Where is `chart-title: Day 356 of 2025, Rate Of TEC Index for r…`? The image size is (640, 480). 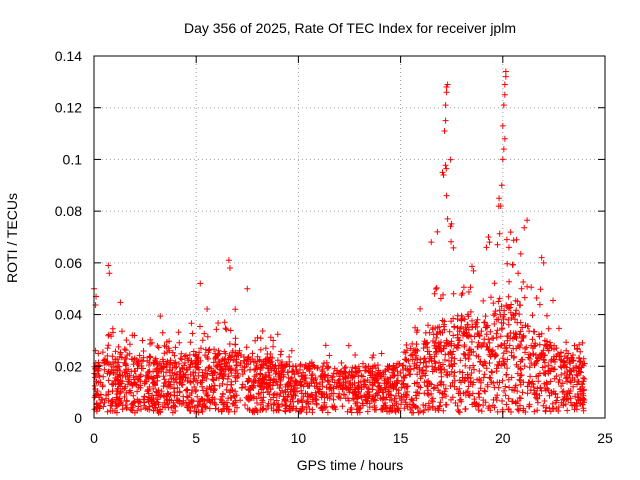 chart-title: Day 356 of 2025, Rate Of TEC Index for r… is located at coordinates (350, 28).